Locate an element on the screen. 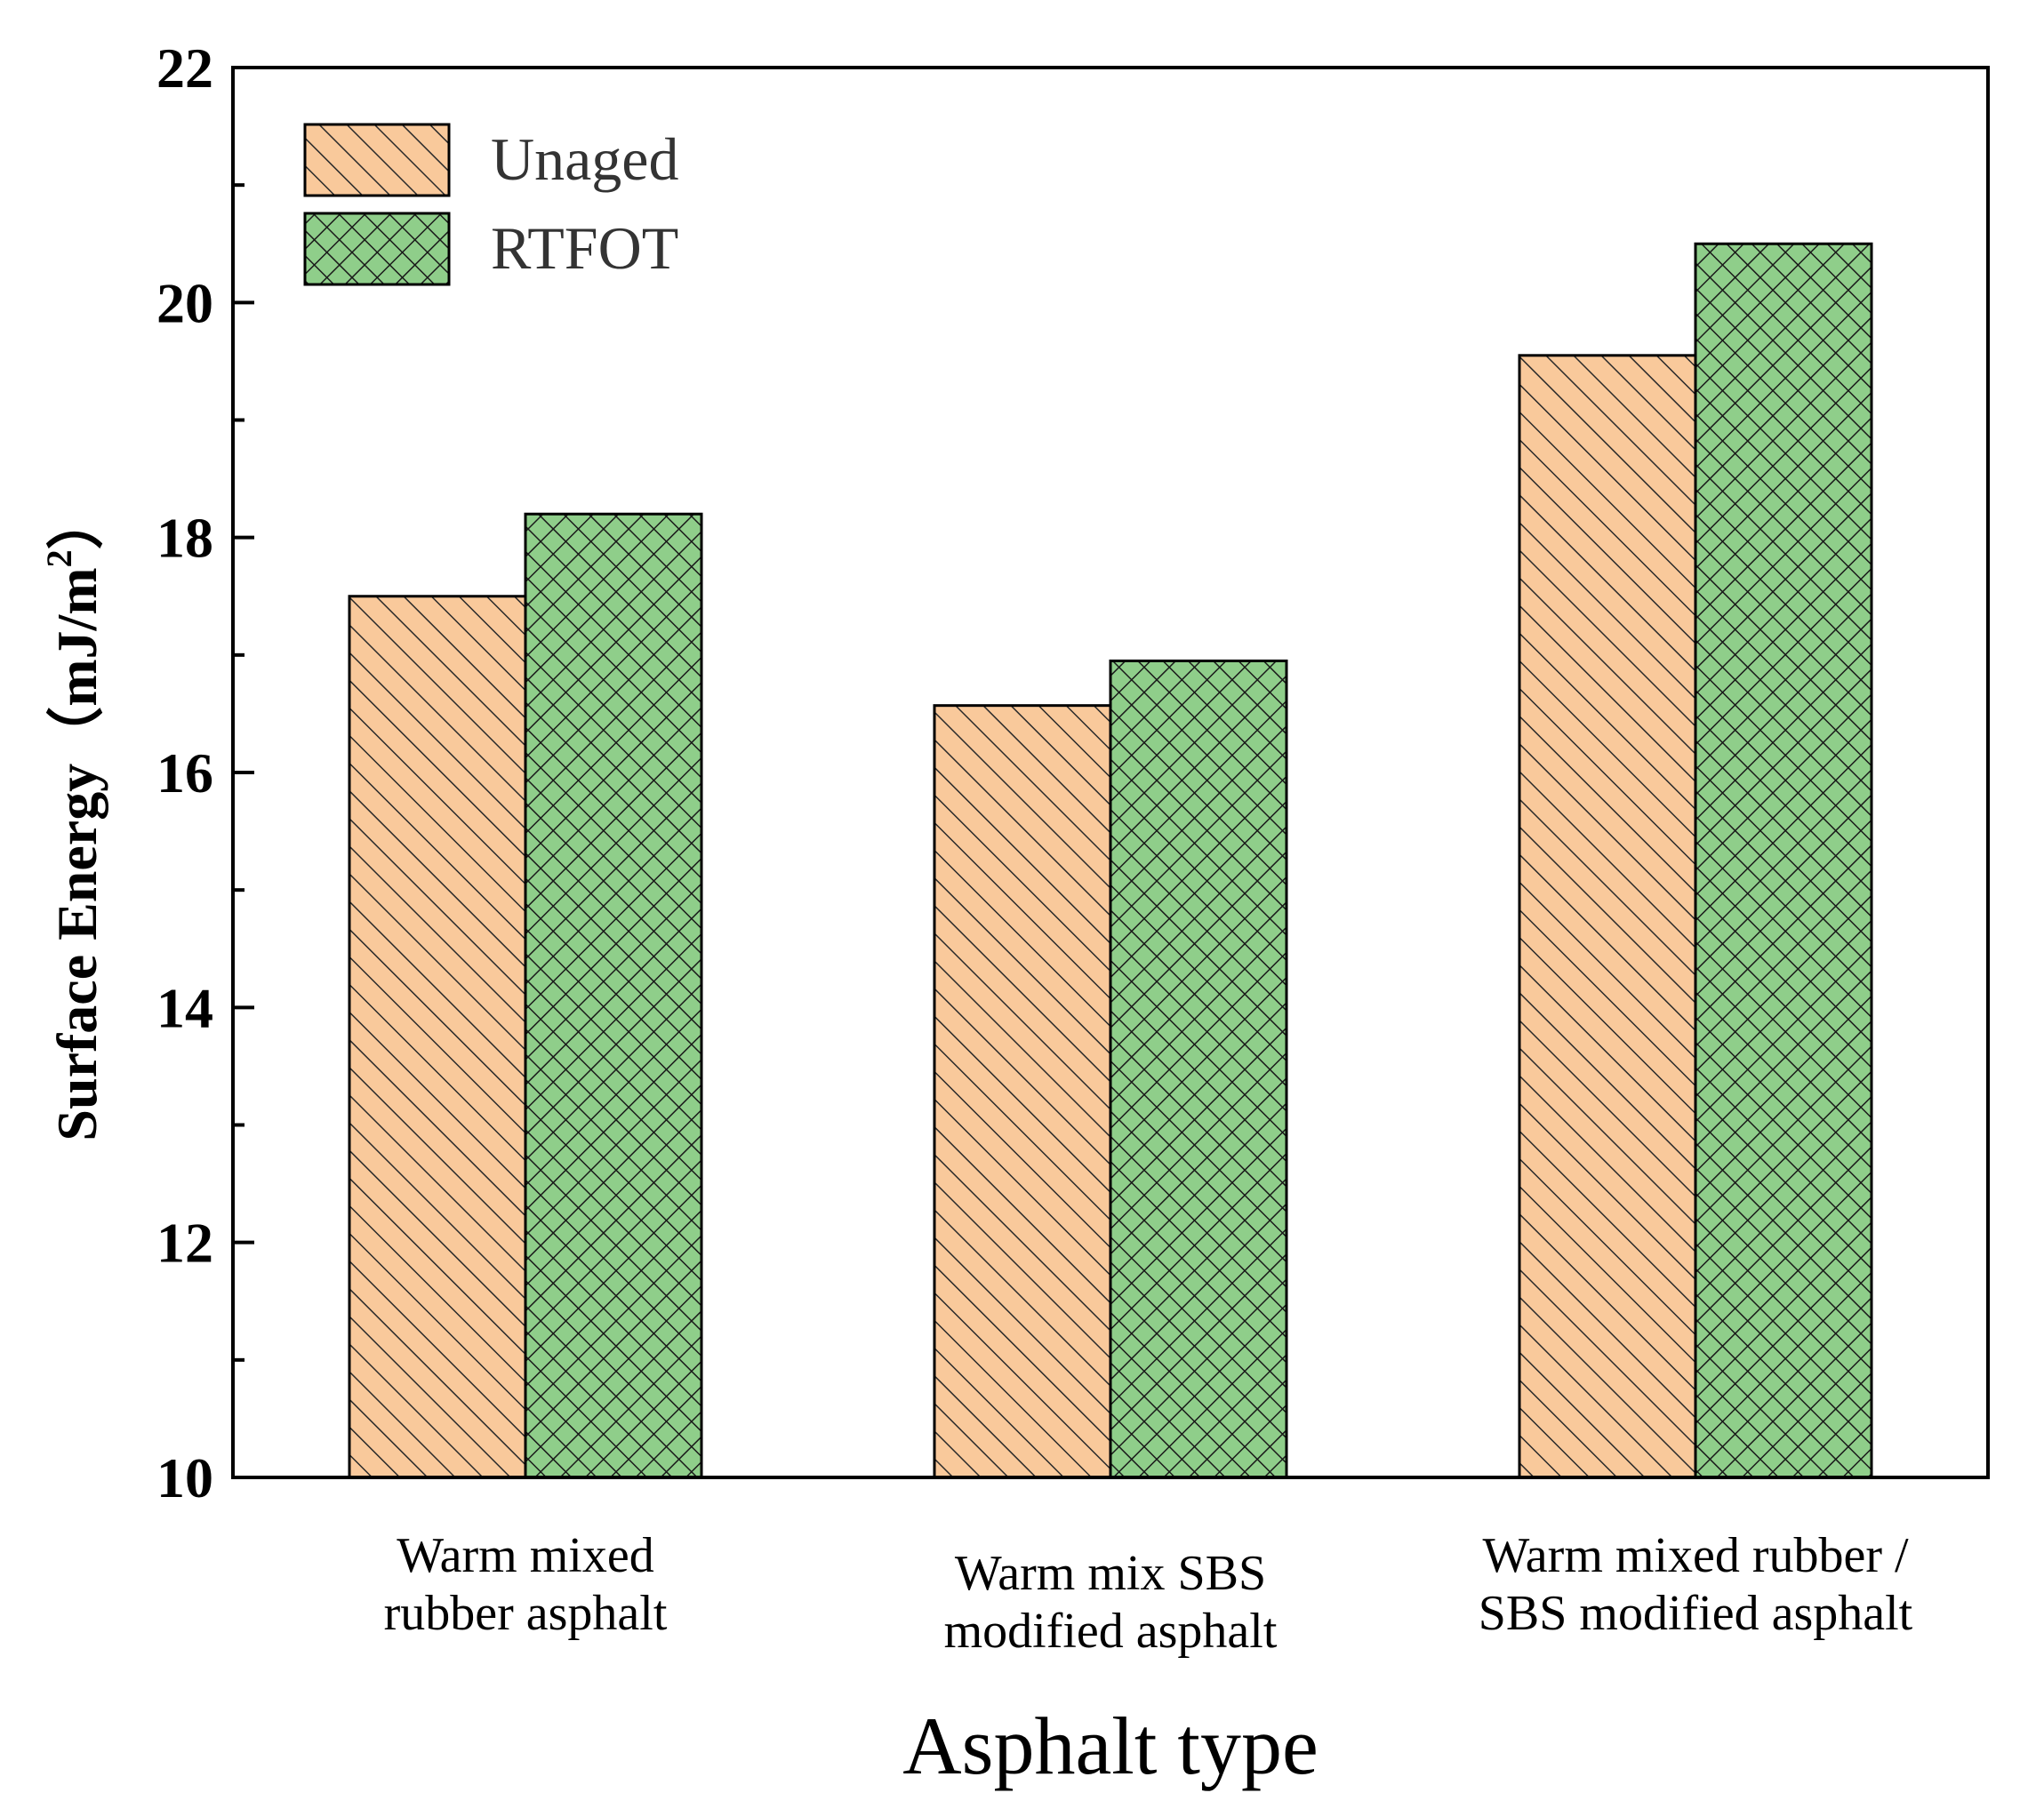 Image resolution: width=2044 pixels, height=1817 pixels. y-tick-label: 22 is located at coordinates (184, 68).